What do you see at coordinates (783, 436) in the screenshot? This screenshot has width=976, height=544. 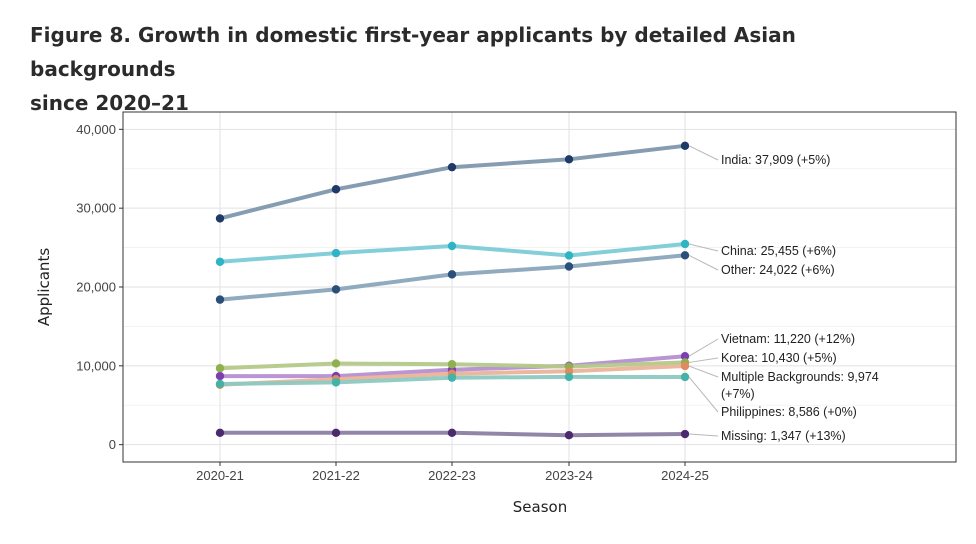 I see `annotation-label: Missing: 1,347 (+13%)` at bounding box center [783, 436].